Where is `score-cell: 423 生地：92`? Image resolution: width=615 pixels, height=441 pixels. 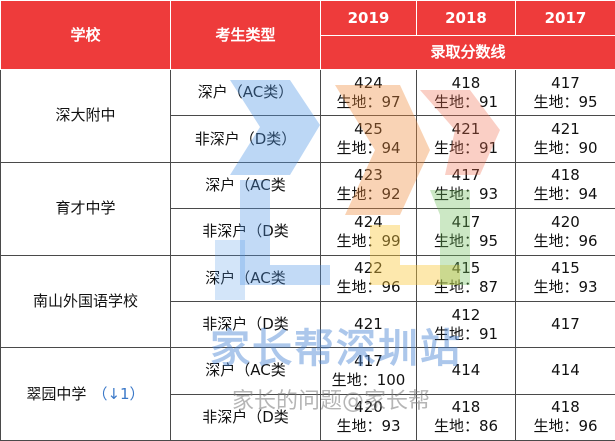 score-cell: 423 生地：92 is located at coordinates (368, 185).